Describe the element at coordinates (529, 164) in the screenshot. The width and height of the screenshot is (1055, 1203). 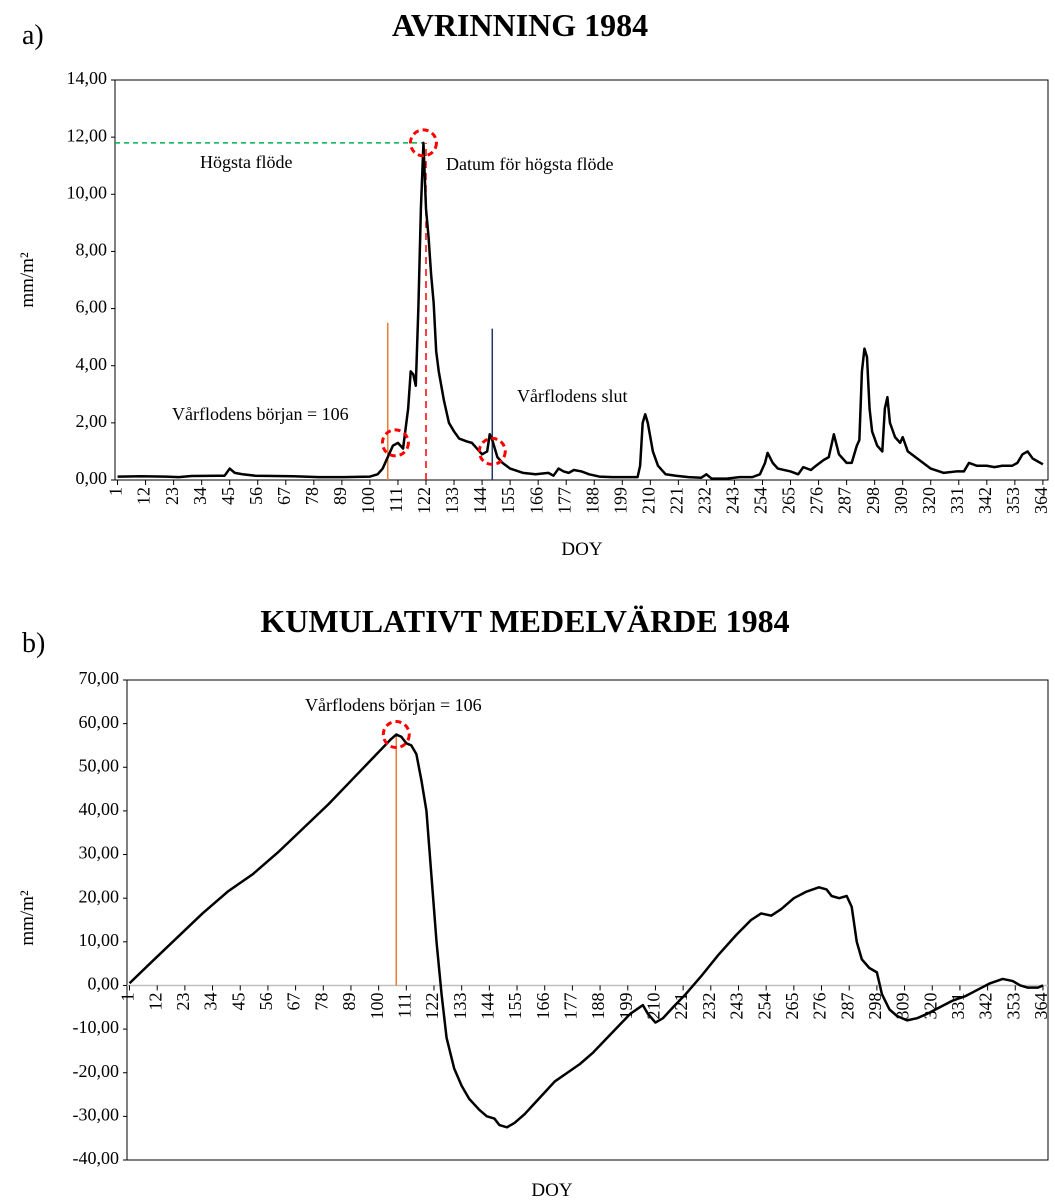
I see `annotation: Datum för högsta flöde` at that location.